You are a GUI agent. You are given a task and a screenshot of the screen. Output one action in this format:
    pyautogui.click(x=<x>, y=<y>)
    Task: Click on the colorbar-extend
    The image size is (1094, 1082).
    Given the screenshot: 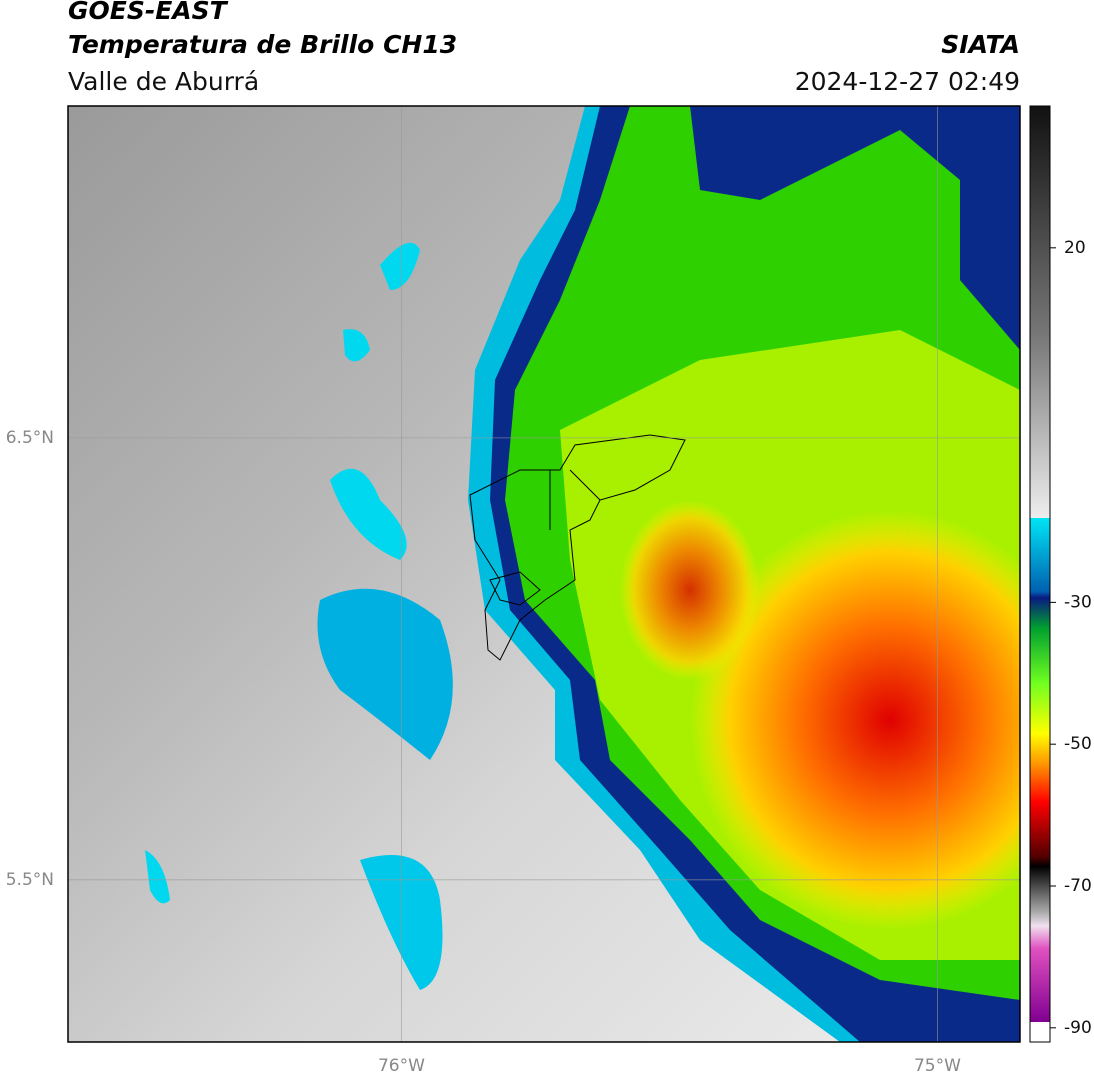 What is the action you would take?
    pyautogui.click(x=1040, y=1032)
    